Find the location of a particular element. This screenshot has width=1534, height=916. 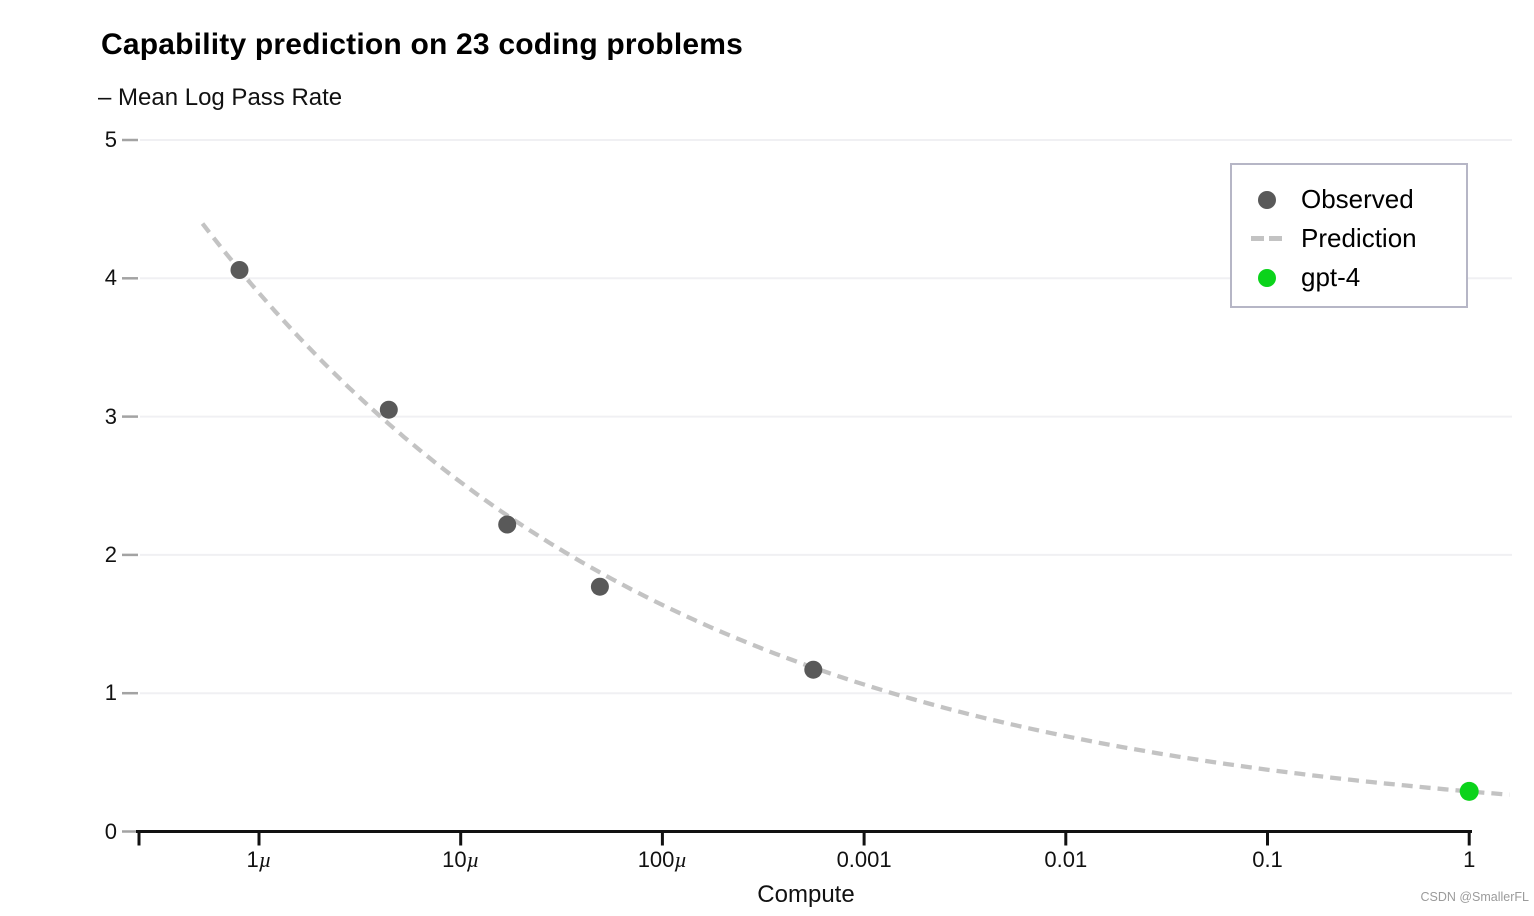

legend-item-observed: Observed is located at coordinates (1349, 199).